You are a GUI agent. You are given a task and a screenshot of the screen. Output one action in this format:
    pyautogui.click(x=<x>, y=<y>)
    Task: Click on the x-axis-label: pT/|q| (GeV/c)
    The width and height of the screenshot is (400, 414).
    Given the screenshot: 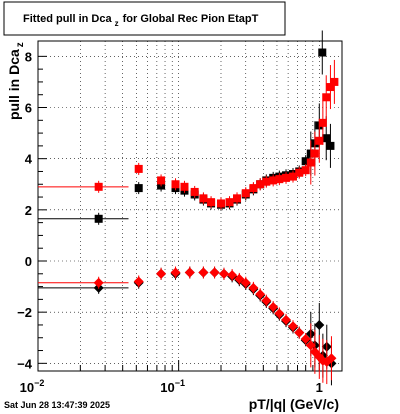 What is the action you would take?
    pyautogui.click(x=294, y=404)
    